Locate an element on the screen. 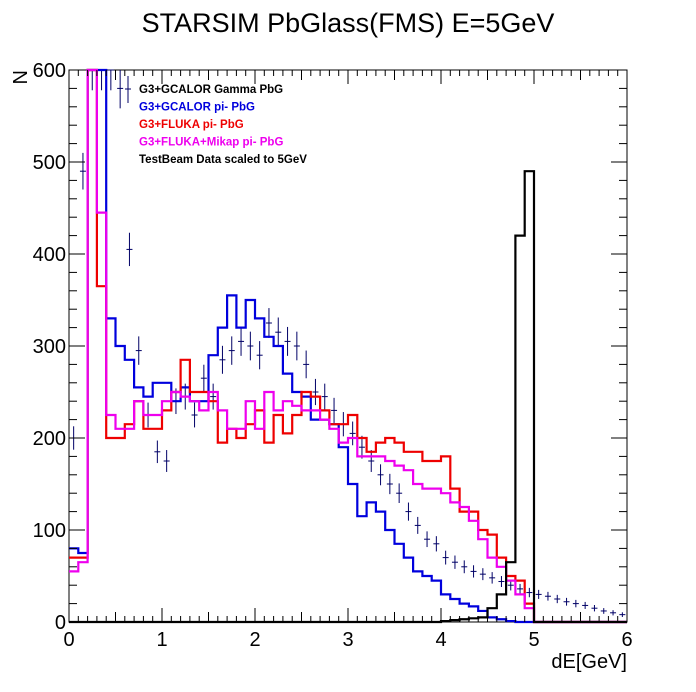 The image size is (696, 692). y-tick-label: 100 is located at coordinates (49, 531).